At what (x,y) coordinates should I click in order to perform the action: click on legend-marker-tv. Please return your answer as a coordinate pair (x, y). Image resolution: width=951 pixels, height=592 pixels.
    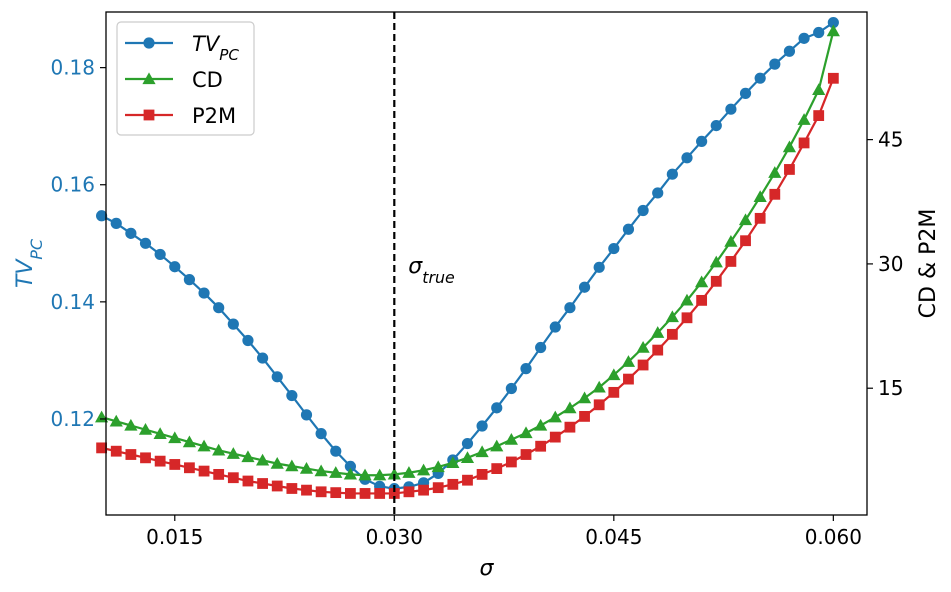
    Looking at the image, I should click on (149, 43).